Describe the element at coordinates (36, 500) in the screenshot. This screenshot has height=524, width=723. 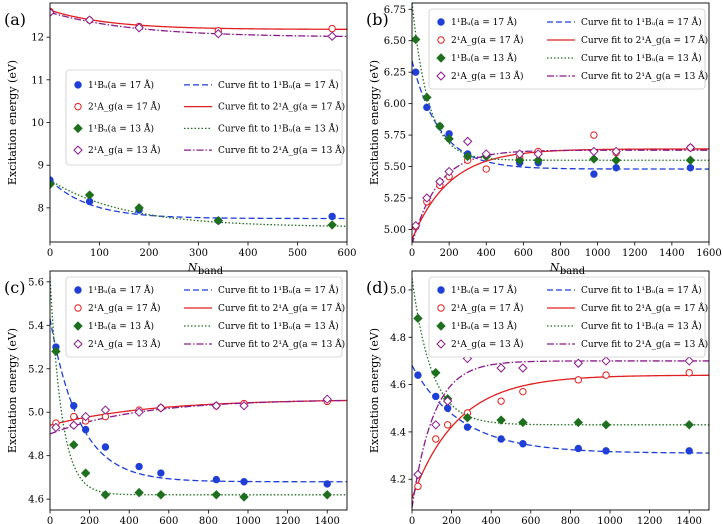
I see `y-tick-label: 4.6` at that location.